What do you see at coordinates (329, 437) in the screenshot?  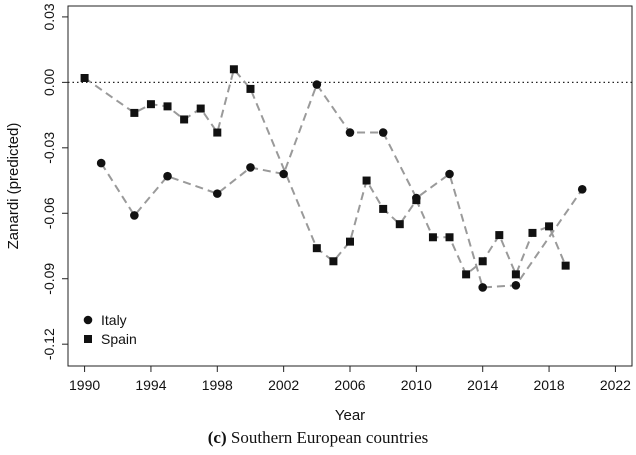 I see `caption-text: Southern European countries` at bounding box center [329, 437].